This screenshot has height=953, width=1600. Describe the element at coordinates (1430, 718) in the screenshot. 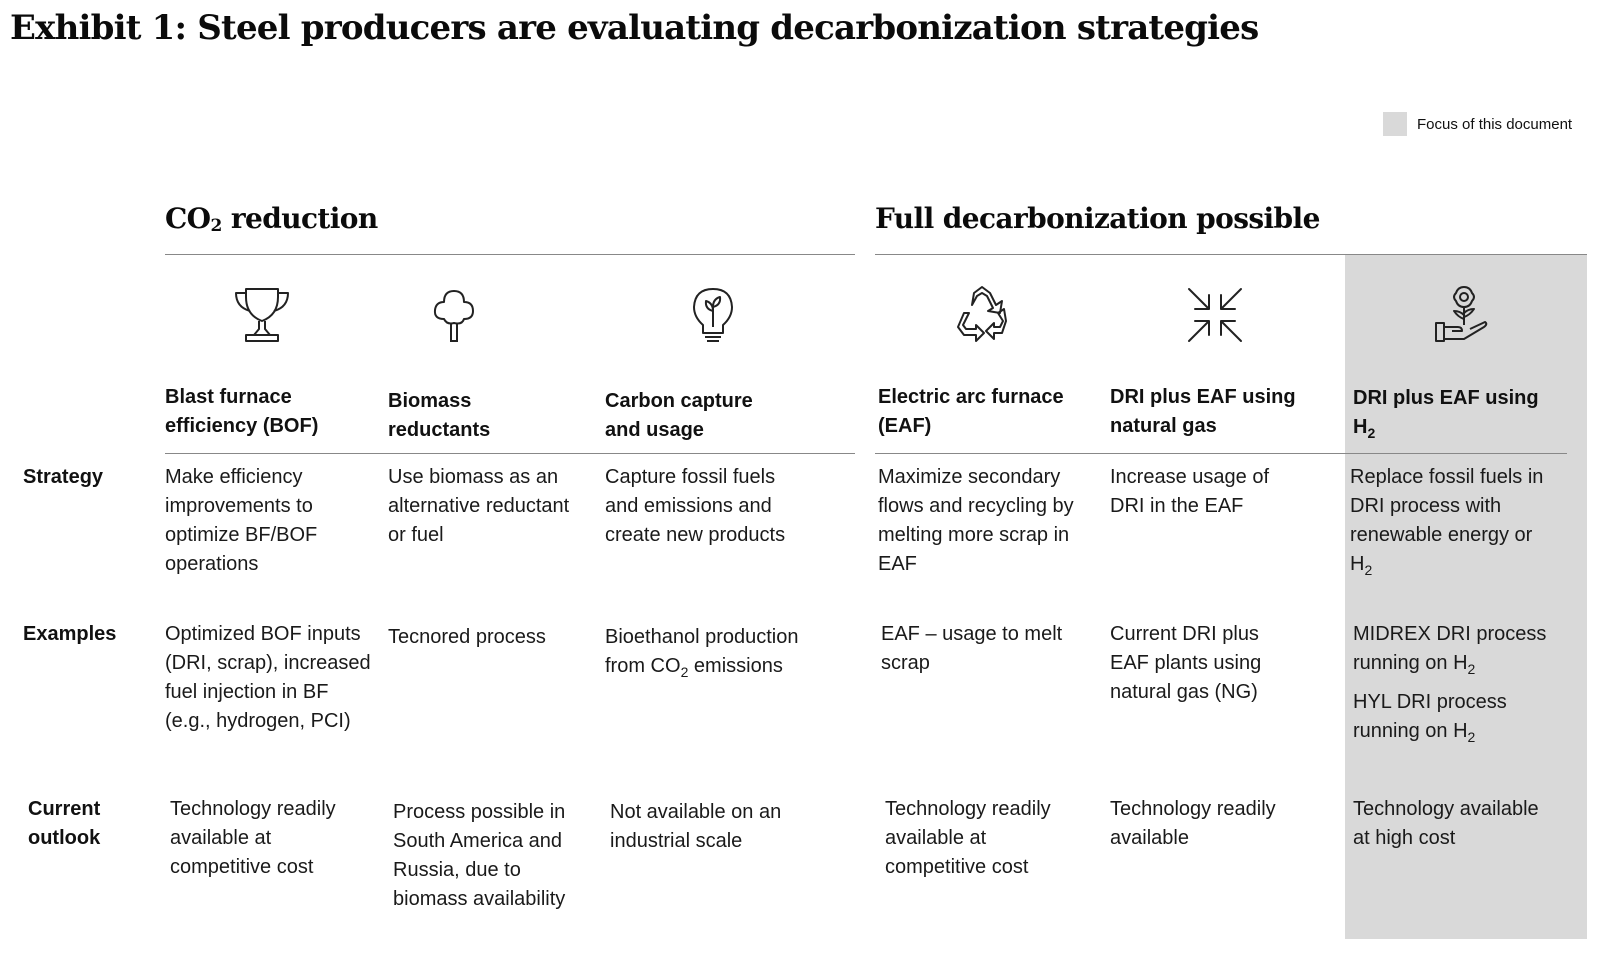

I see `example-hyl: HYL DRI process running on H2` at that location.